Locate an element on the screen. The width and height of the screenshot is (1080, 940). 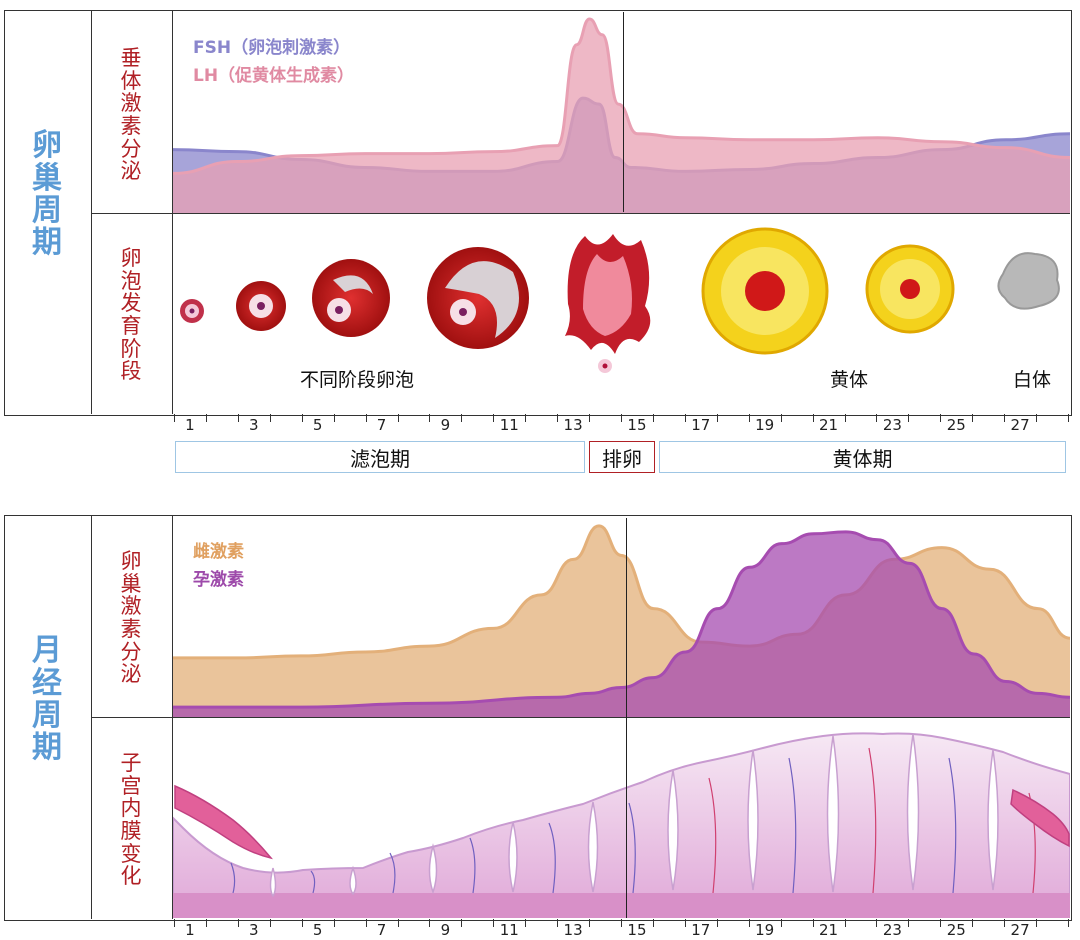
bottom-day-label: 1 is located at coordinates (190, 930).